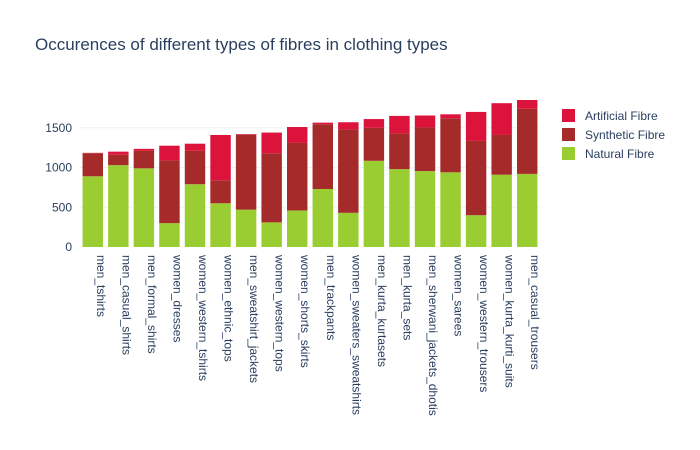 The width and height of the screenshot is (700, 450). Describe the element at coordinates (425, 121) in the screenshot. I see `bar-artificial-fibre-men-sherwani-jackets-dhotis` at that location.